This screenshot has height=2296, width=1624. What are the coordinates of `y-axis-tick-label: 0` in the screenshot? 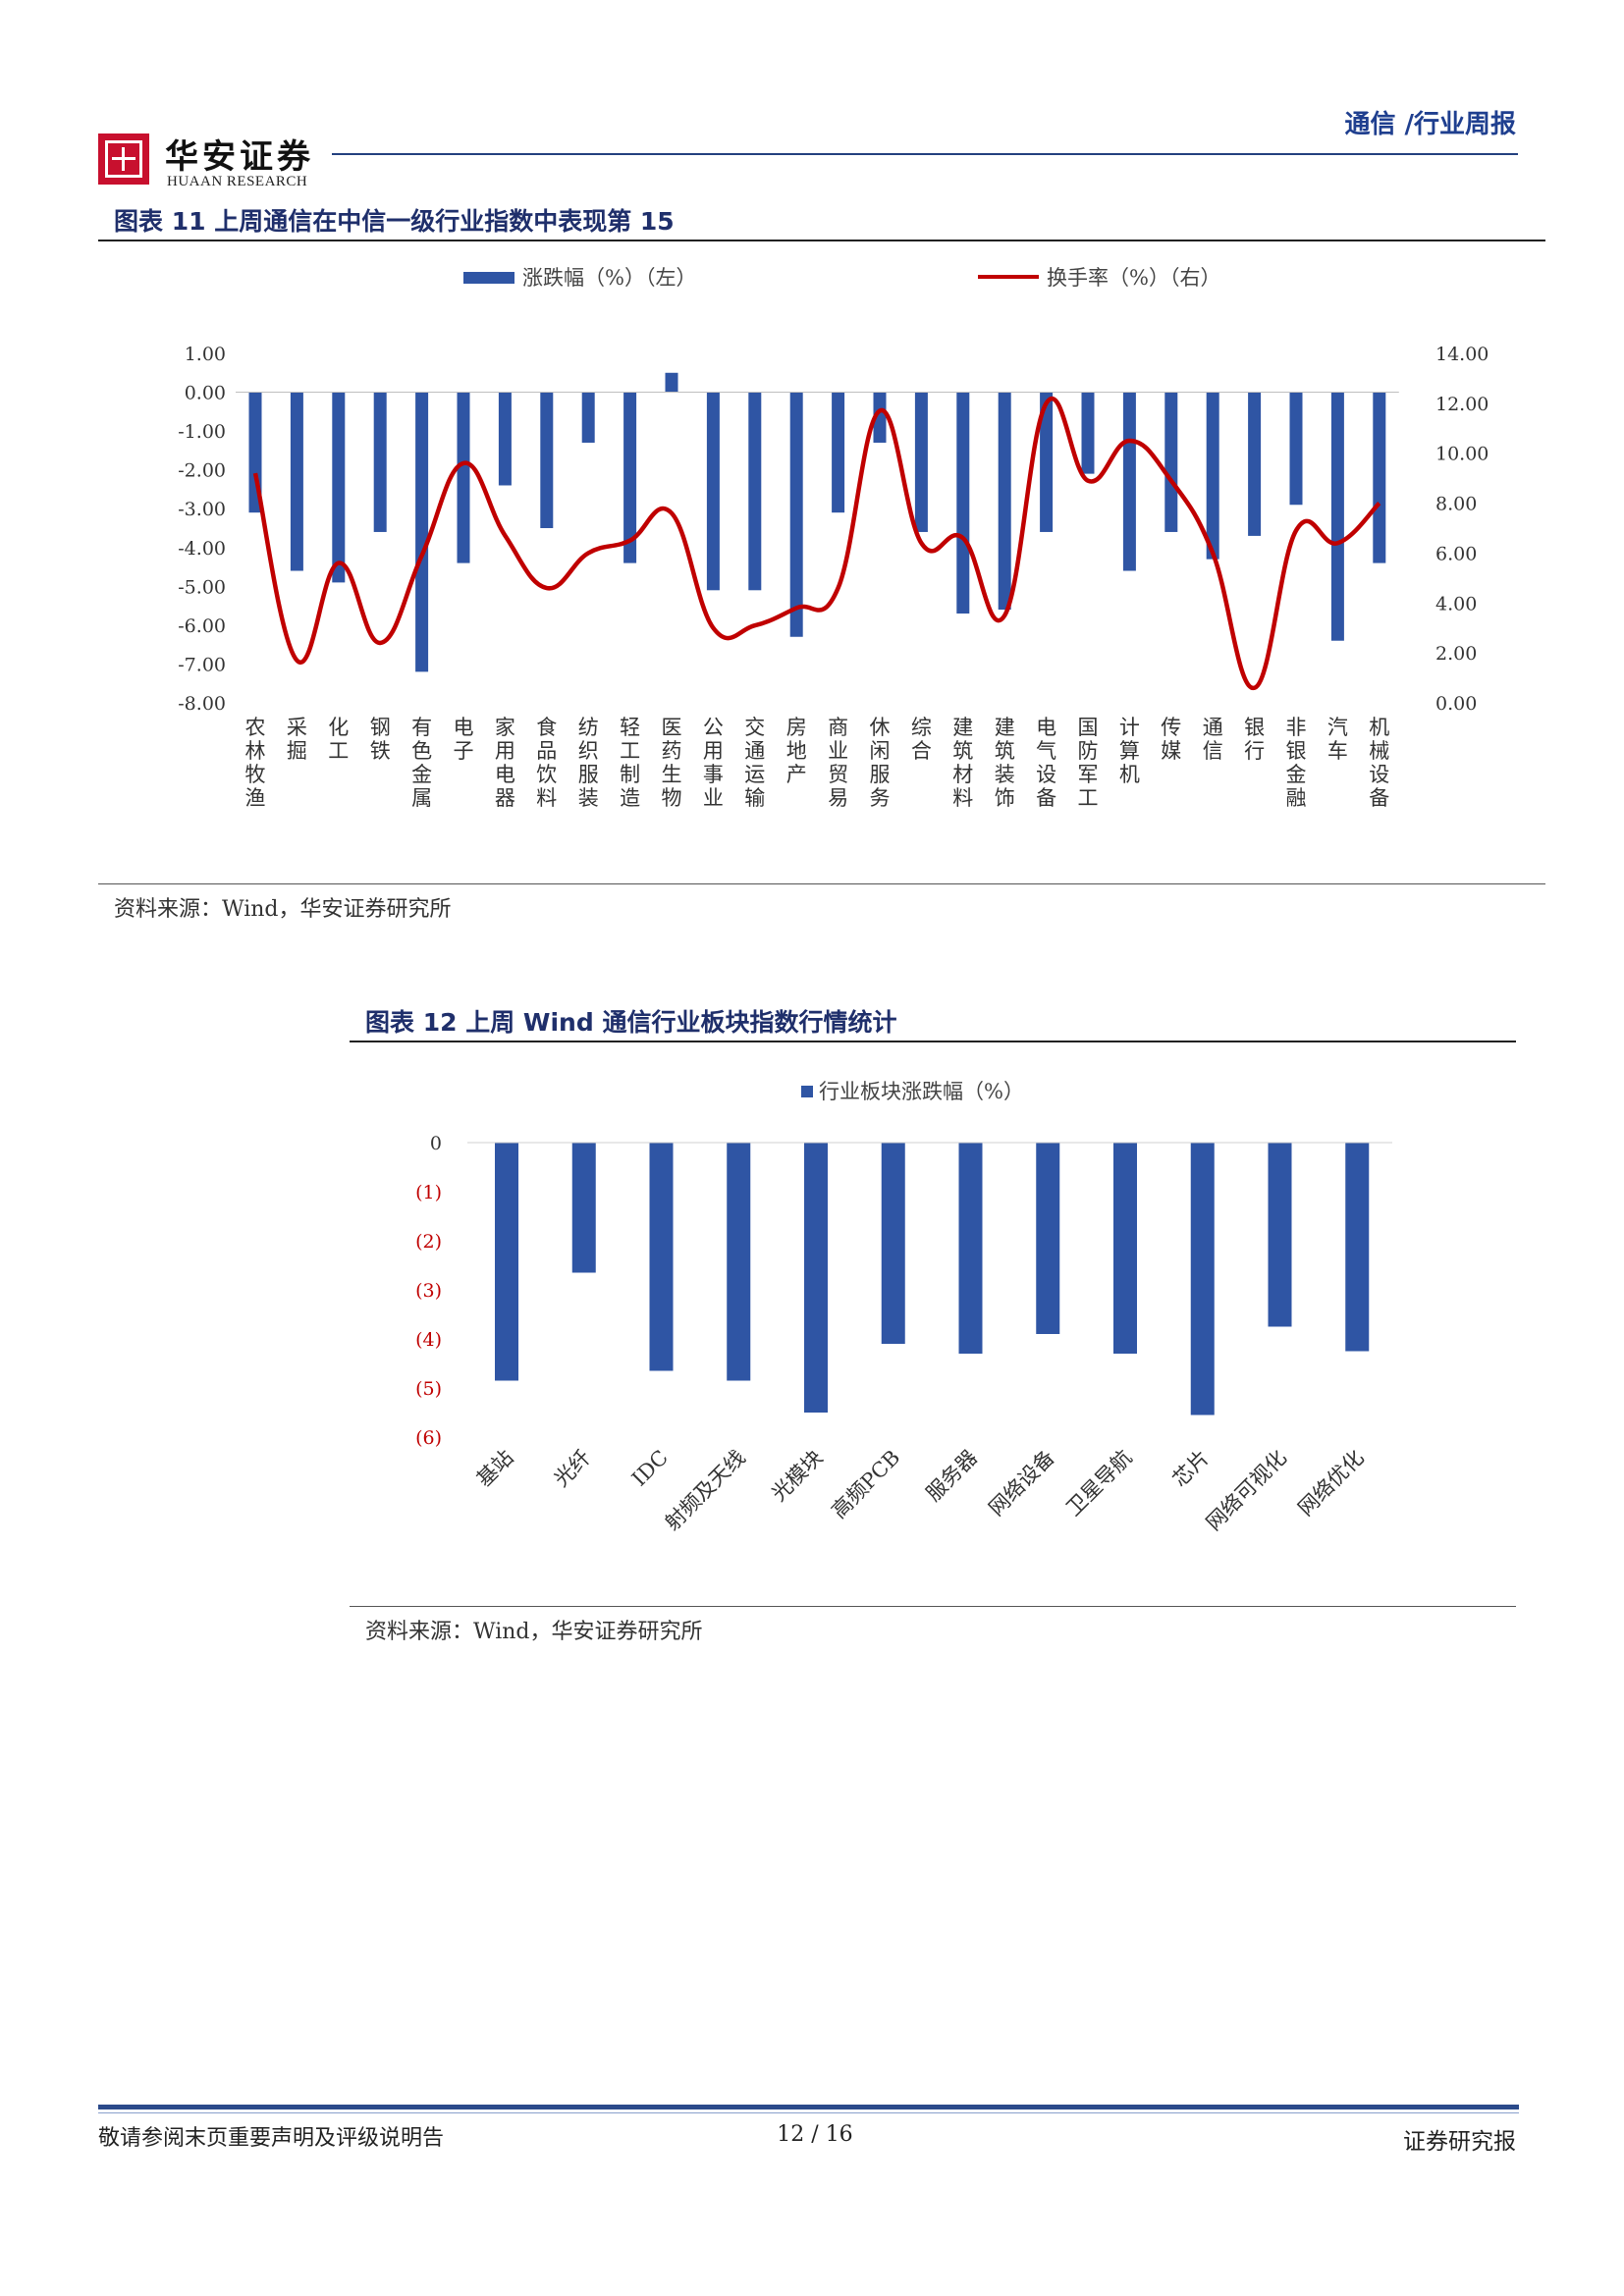 It's located at (436, 1143).